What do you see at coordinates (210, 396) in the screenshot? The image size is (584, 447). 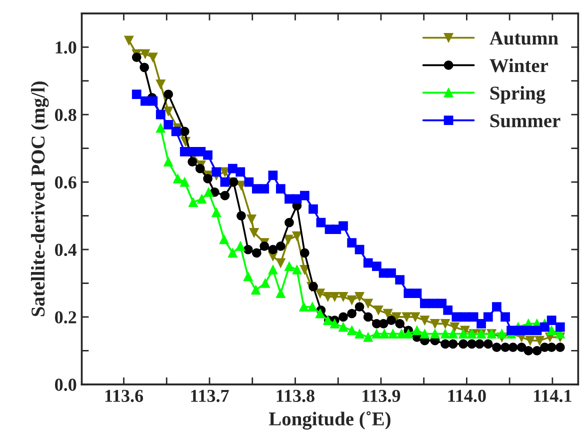 I see `x-tick-label: 113.7` at bounding box center [210, 396].